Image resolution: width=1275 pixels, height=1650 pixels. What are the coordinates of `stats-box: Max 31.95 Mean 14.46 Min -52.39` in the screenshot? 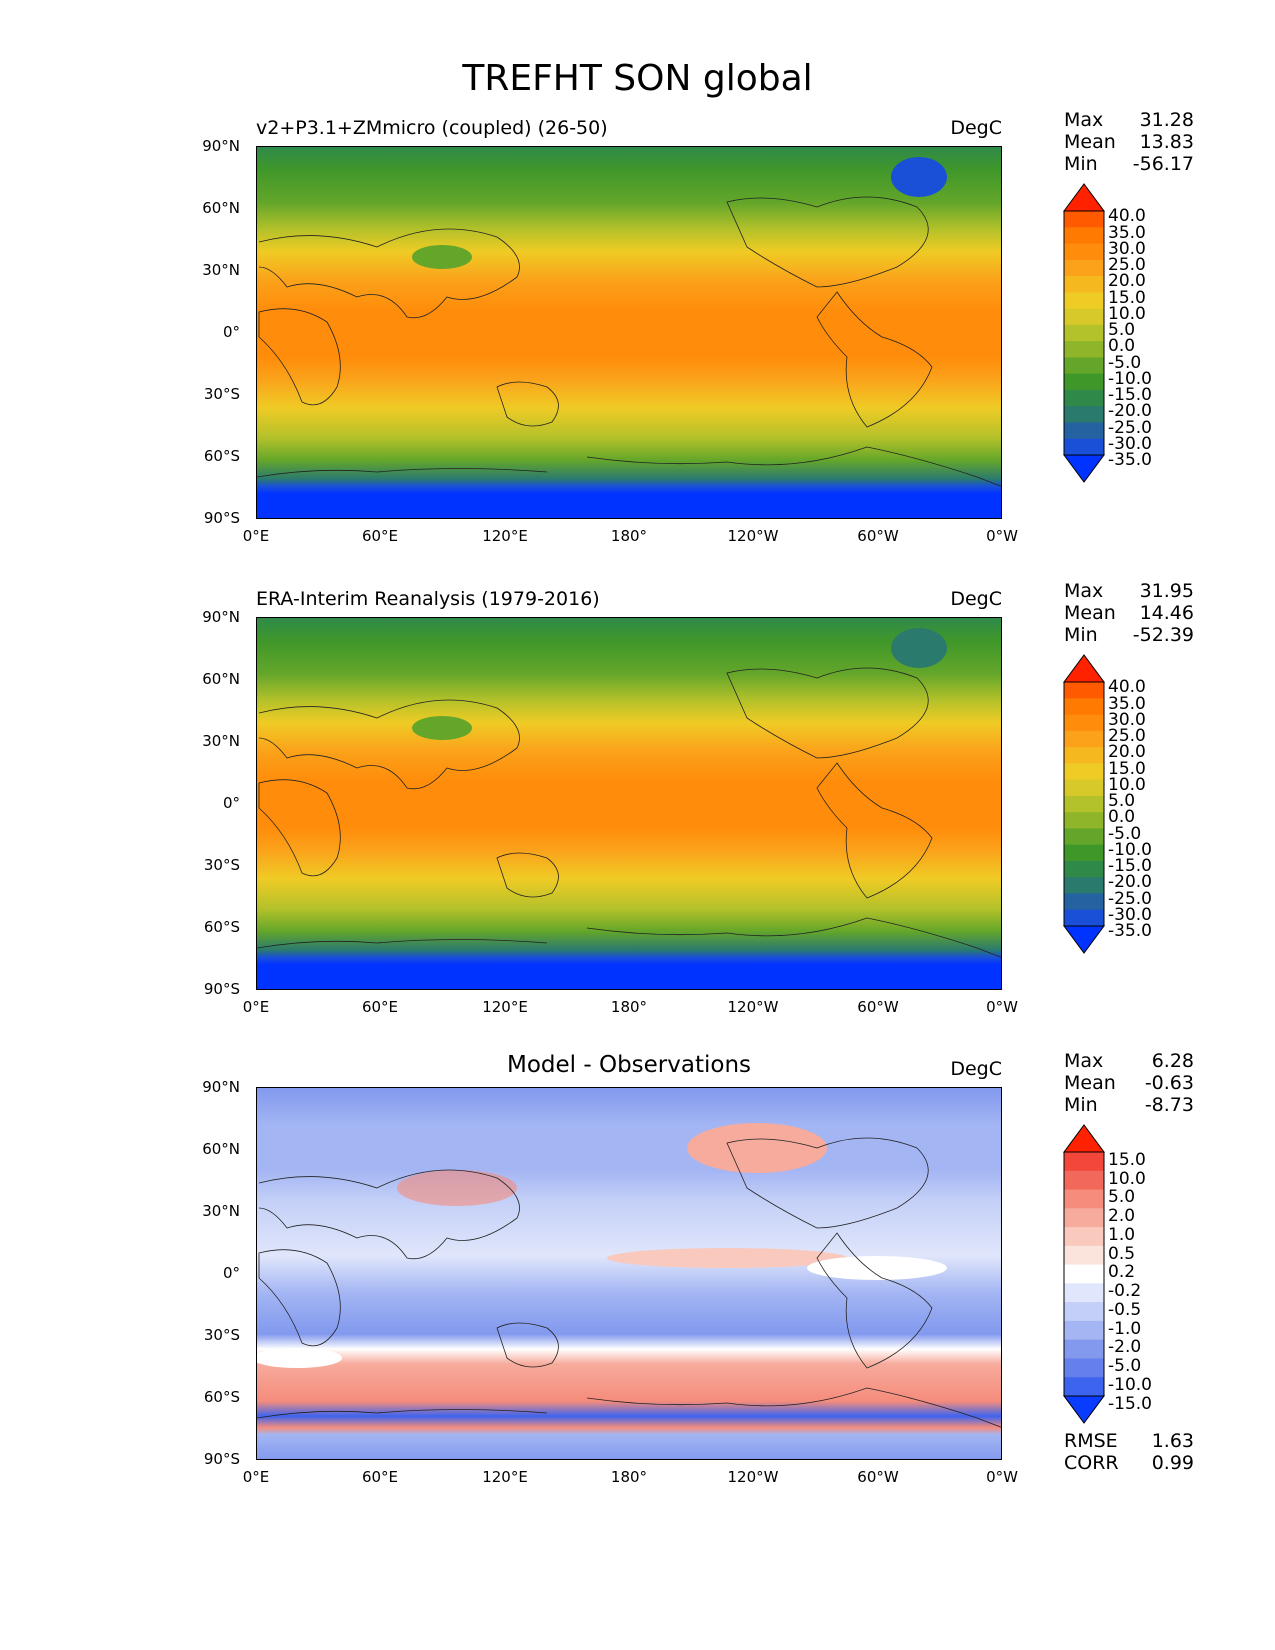 It's located at (1129, 613).